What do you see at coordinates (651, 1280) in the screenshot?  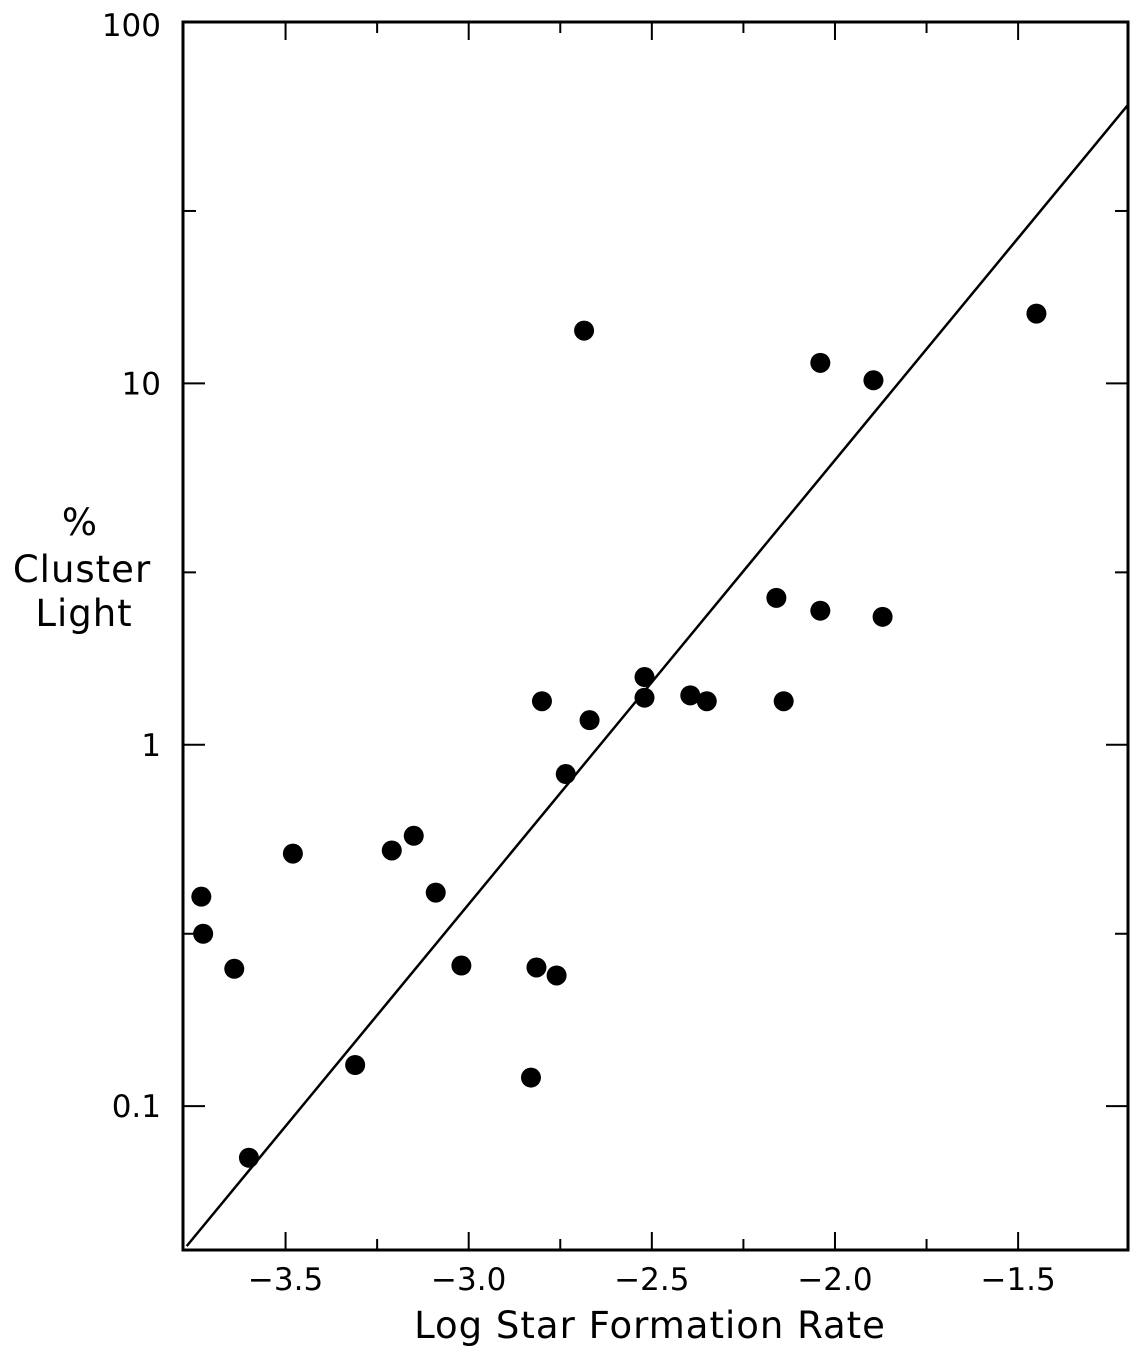 I see `x-tick-label: −2.5` at bounding box center [651, 1280].